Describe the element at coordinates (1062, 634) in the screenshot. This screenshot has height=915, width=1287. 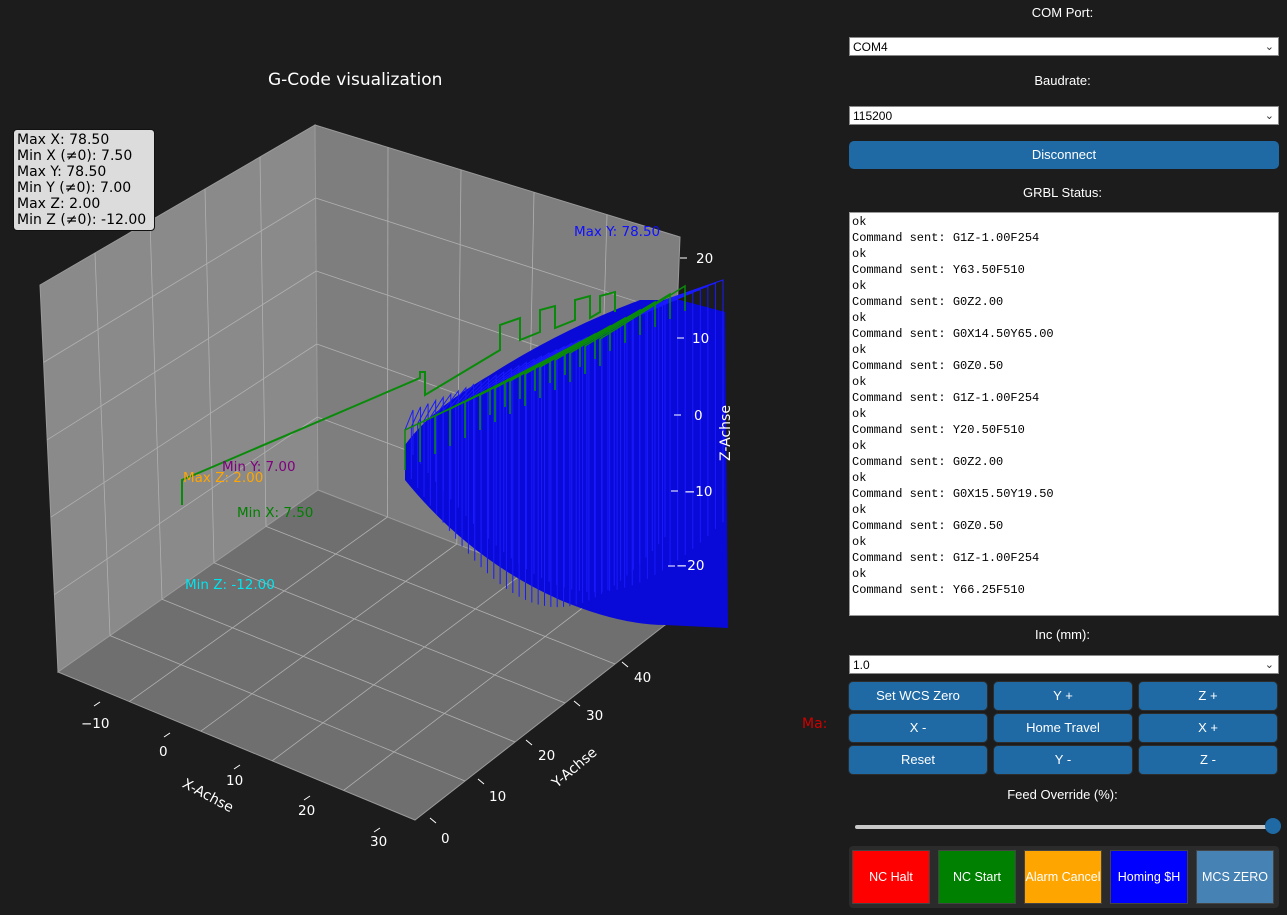
I see `inc-label: Inc (mm):` at that location.